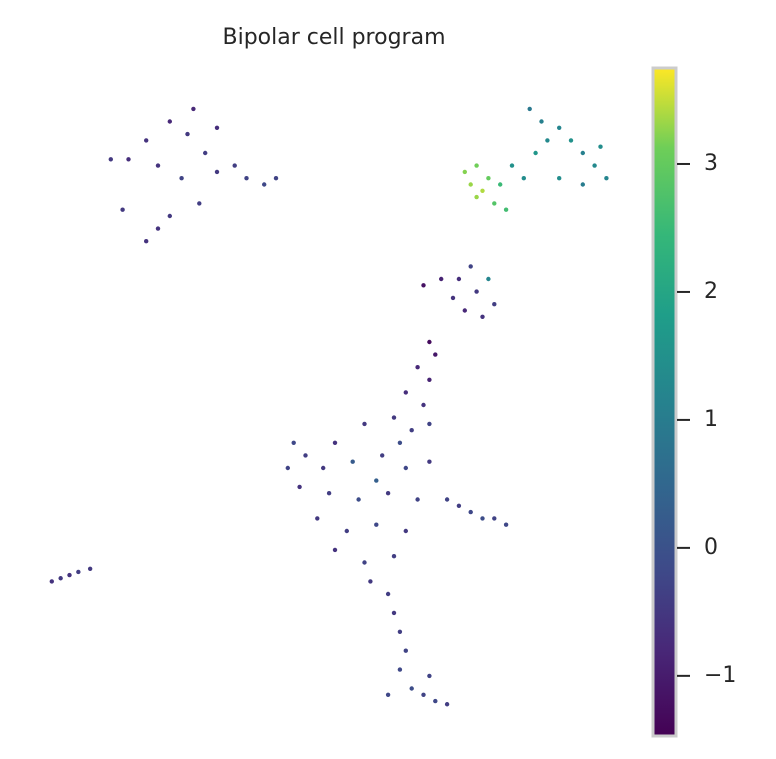  What do you see at coordinates (720, 675) in the screenshot?
I see `colorbar-tick-label: −1` at bounding box center [720, 675].